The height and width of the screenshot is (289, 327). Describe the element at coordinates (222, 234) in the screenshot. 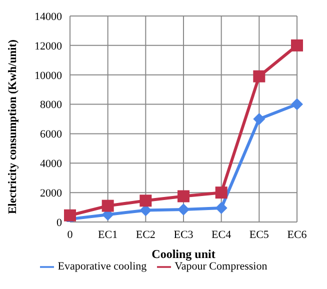

I see `x-tick-label: EC4` at that location.